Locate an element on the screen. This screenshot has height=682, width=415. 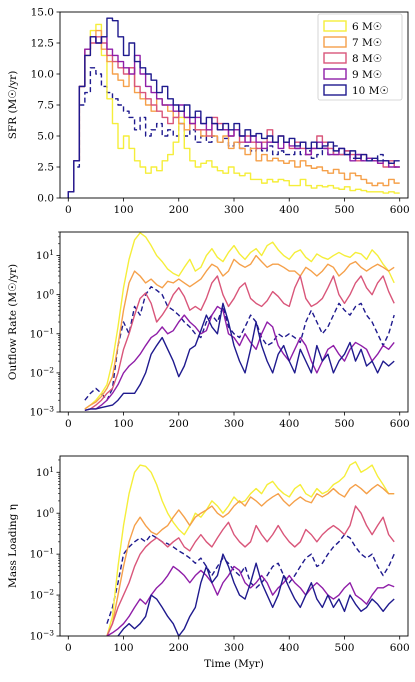
y-tick-label: 5.0 is located at coordinates (45, 137).